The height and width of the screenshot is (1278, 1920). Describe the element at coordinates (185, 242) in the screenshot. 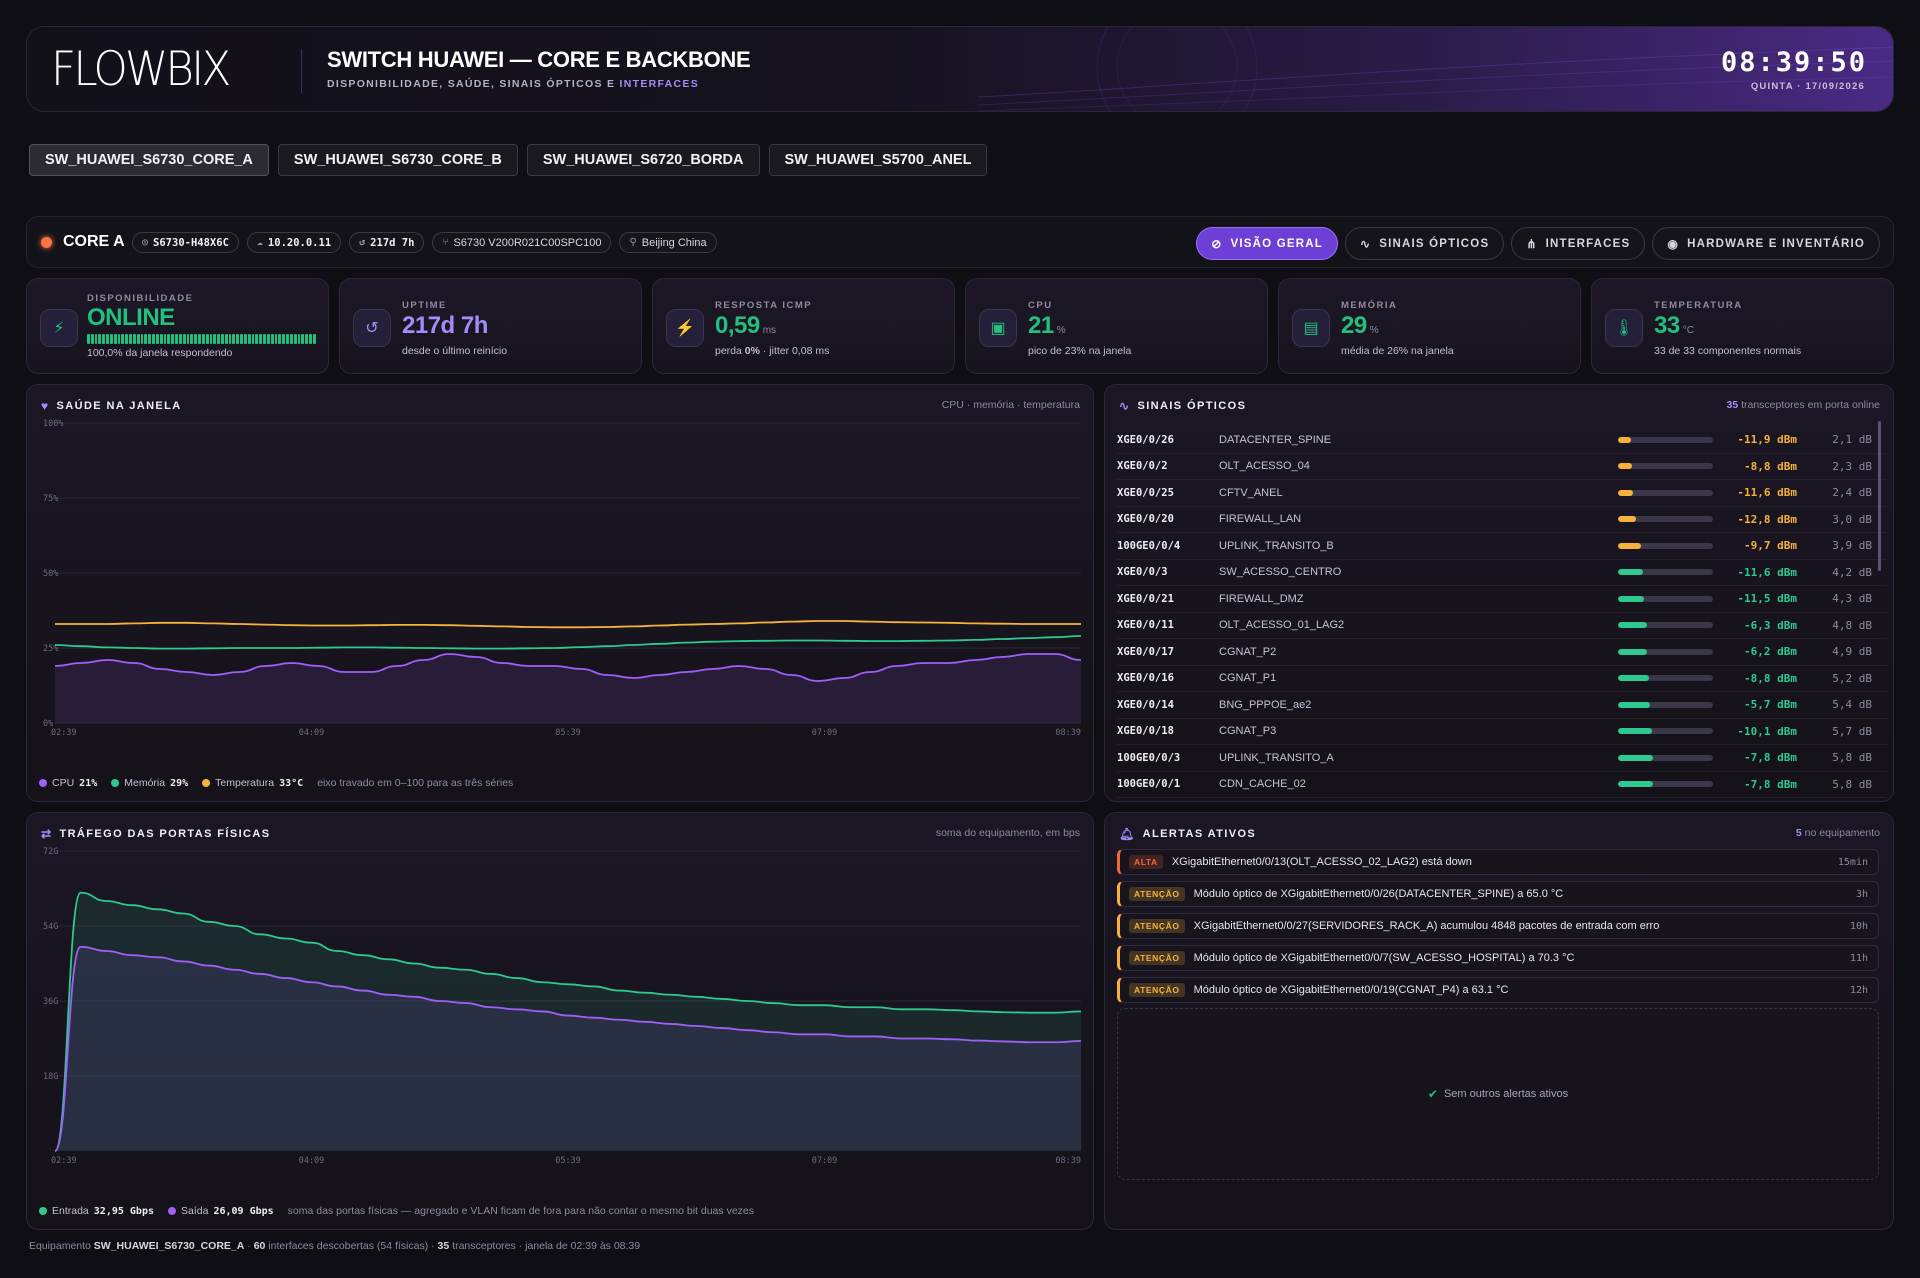

I see `model-chip: ◎ S6730-H48X6C` at that location.